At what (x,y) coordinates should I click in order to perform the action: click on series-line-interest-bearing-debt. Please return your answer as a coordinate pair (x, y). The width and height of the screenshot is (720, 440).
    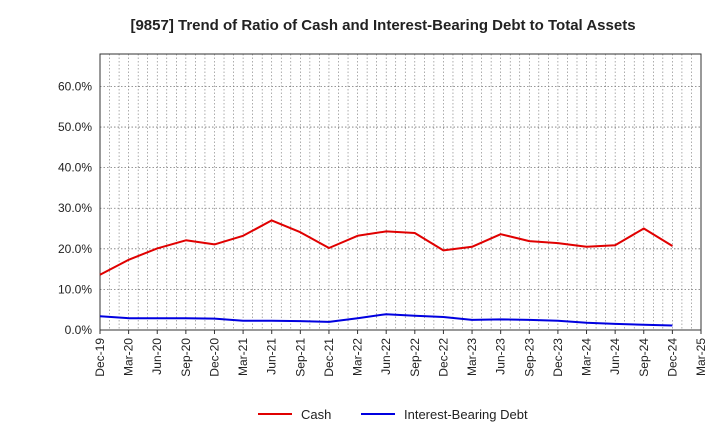
    Looking at the image, I should click on (386, 320).